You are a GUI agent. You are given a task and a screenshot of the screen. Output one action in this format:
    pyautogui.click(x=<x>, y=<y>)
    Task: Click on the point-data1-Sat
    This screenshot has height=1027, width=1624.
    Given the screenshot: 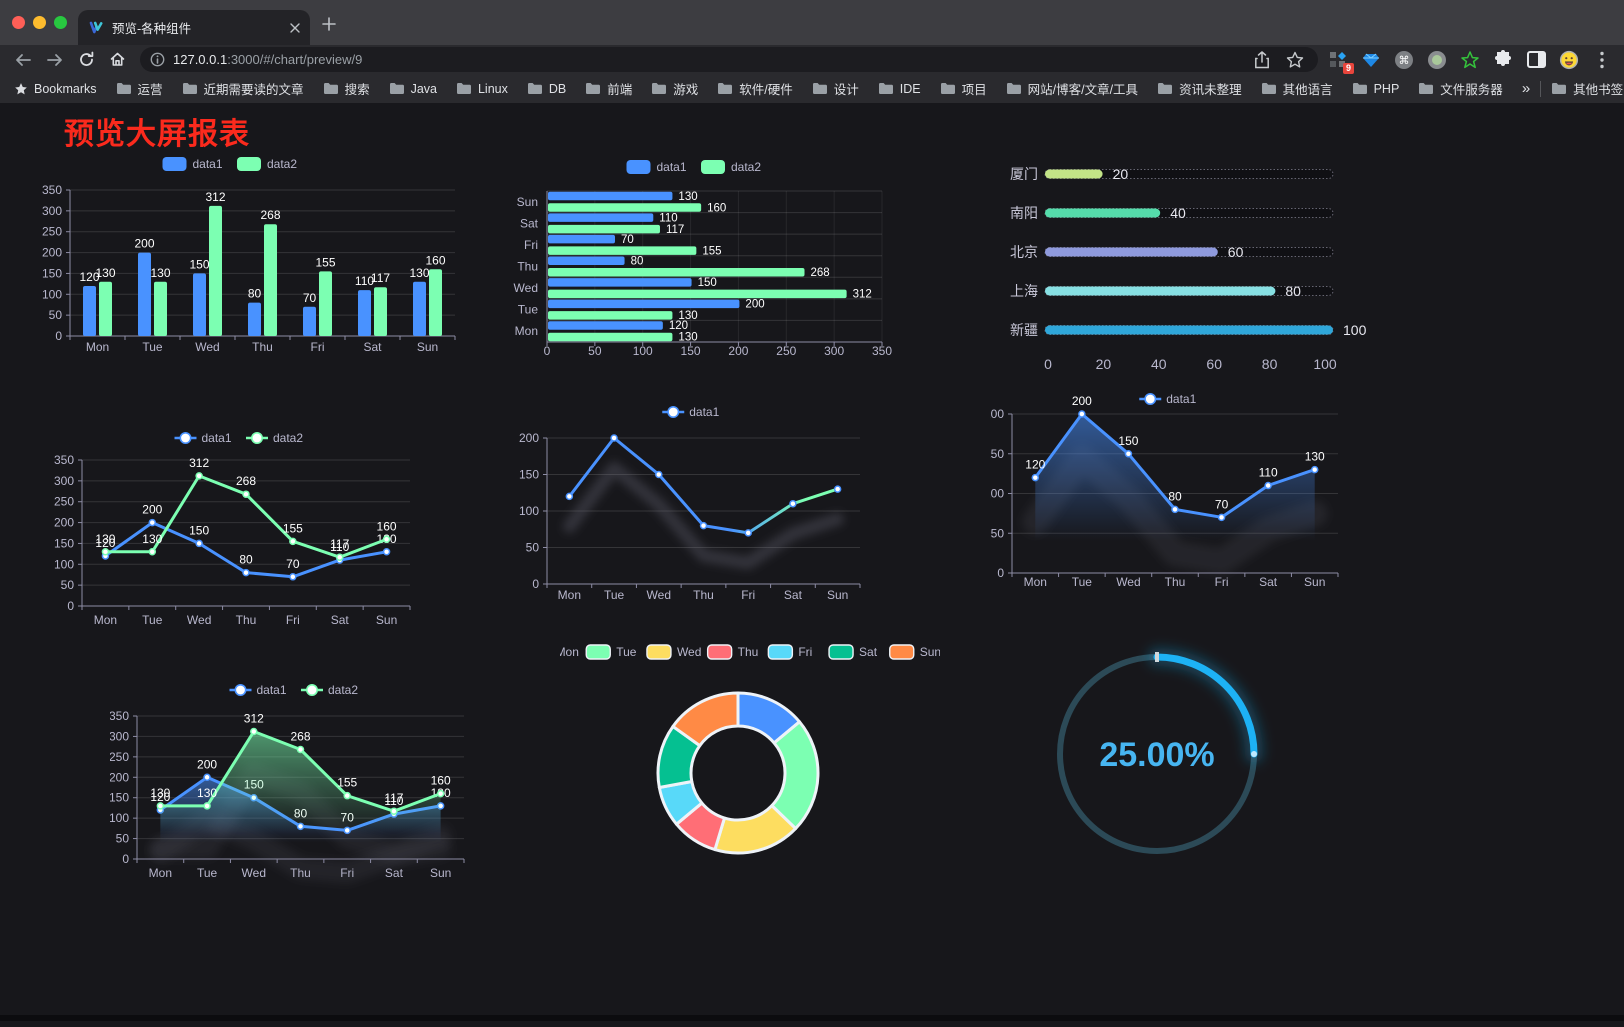 What is the action you would take?
    pyautogui.click(x=793, y=503)
    